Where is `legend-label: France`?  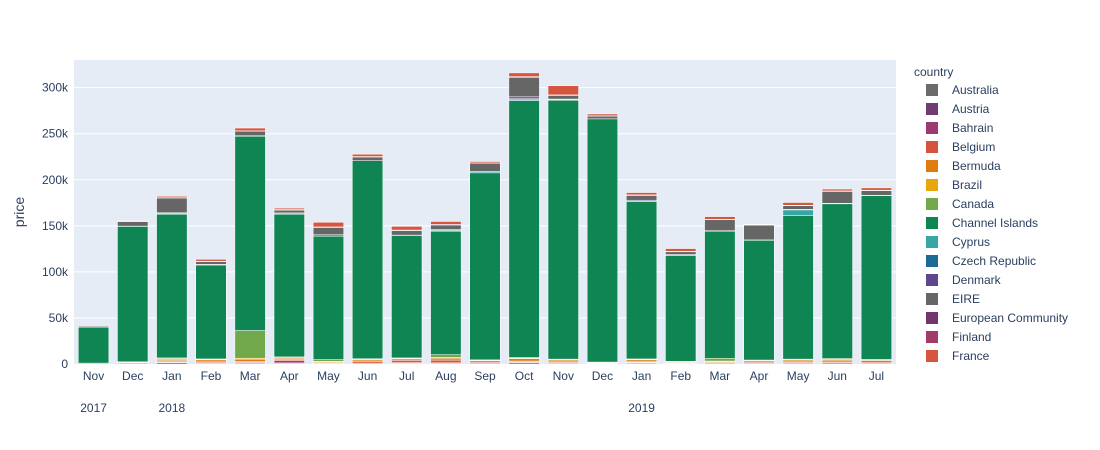 legend-label: France is located at coordinates (971, 356).